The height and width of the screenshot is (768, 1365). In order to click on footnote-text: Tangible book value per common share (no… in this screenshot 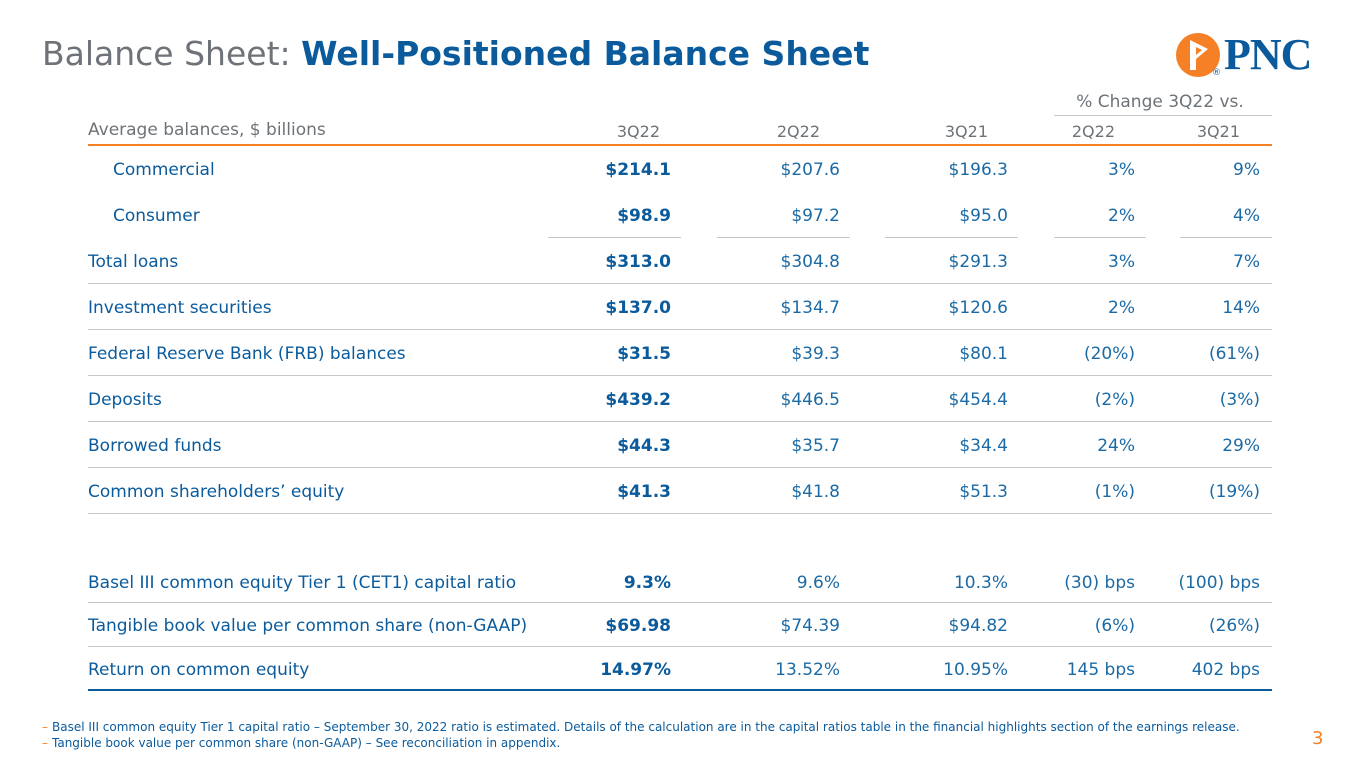, I will do `click(306, 743)`.